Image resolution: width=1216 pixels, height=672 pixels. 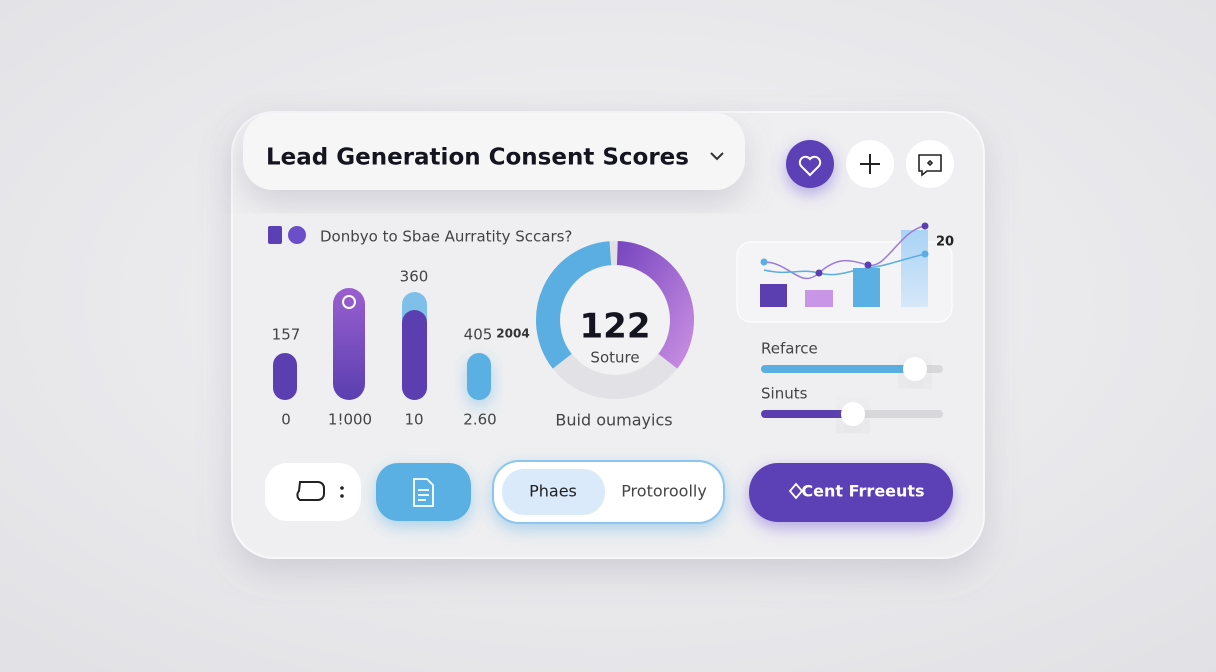 I want to click on document-button, so click(x=423, y=492).